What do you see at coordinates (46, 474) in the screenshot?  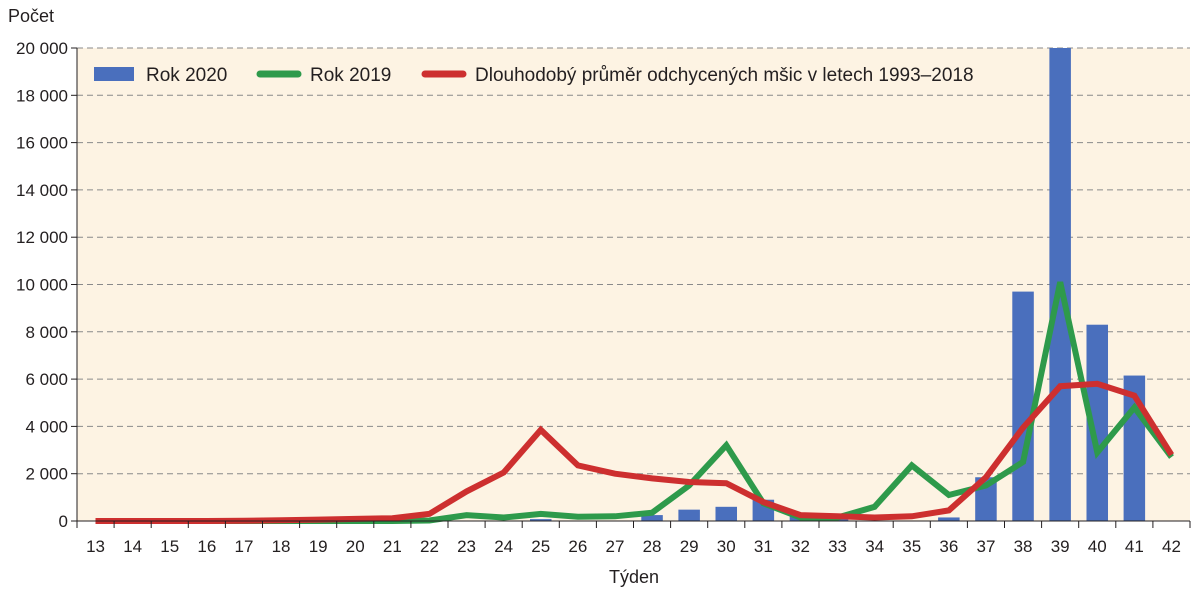 I see `y-tick-label: 2 000` at bounding box center [46, 474].